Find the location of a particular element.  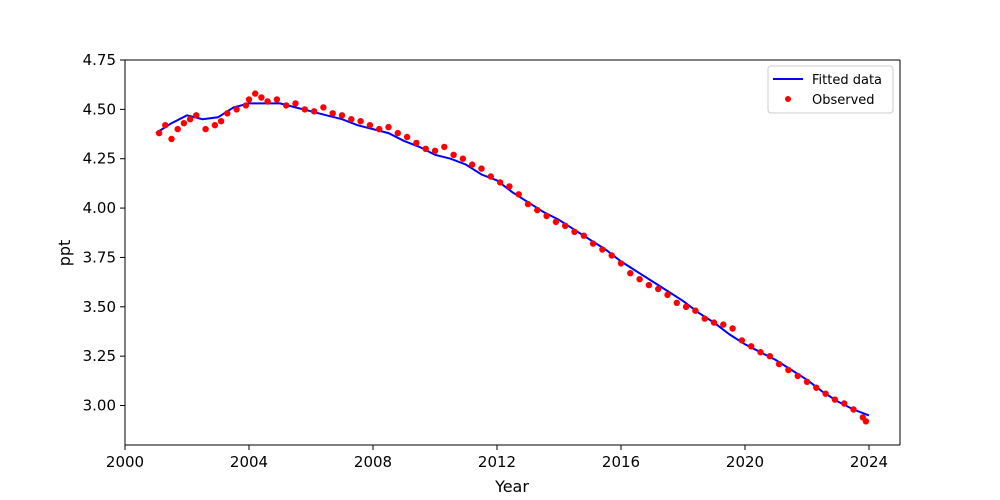

y-tick-label: 4.25 is located at coordinates (99, 159).